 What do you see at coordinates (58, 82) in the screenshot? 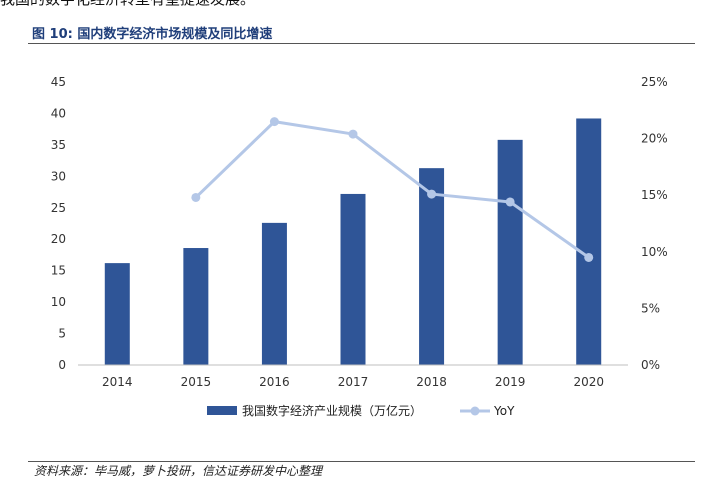
I see `y-left-tick-label: 45` at bounding box center [58, 82].